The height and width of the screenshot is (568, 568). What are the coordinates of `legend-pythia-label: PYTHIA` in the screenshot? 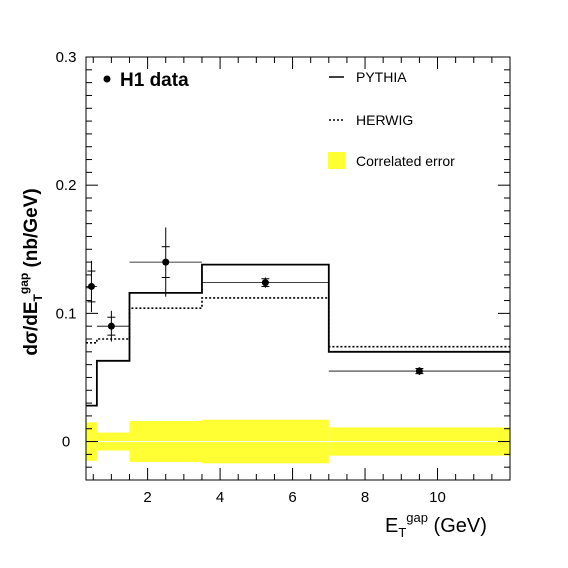 It's located at (381, 77).